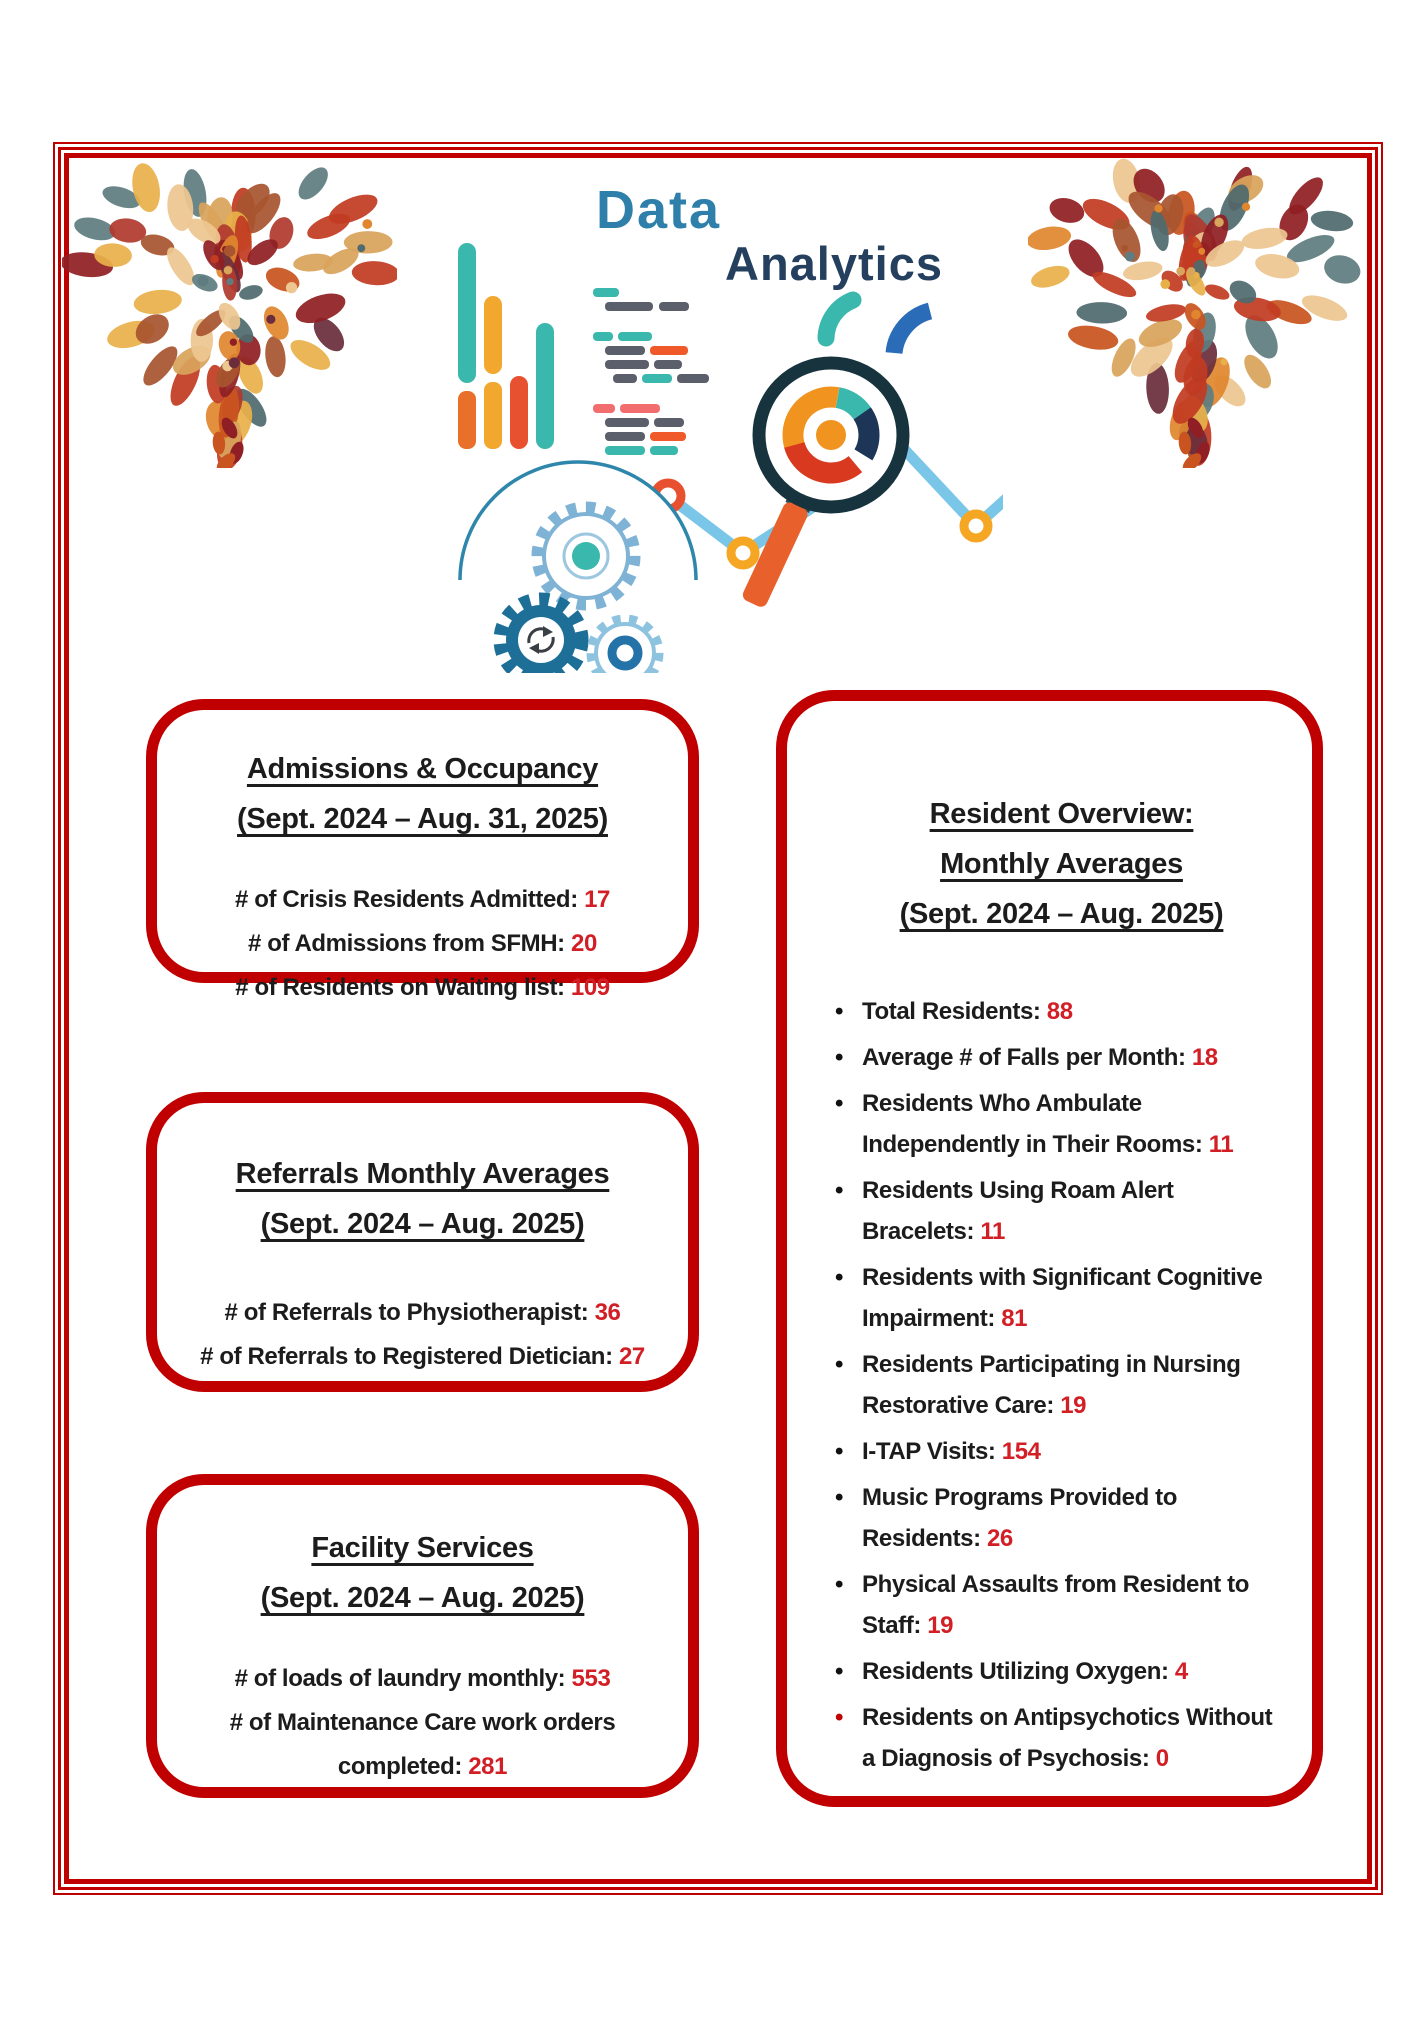 This screenshot has width=1428, height=2028. What do you see at coordinates (409, 1312) in the screenshot?
I see `stat-label: # of Referrals to Physiotherapist:` at bounding box center [409, 1312].